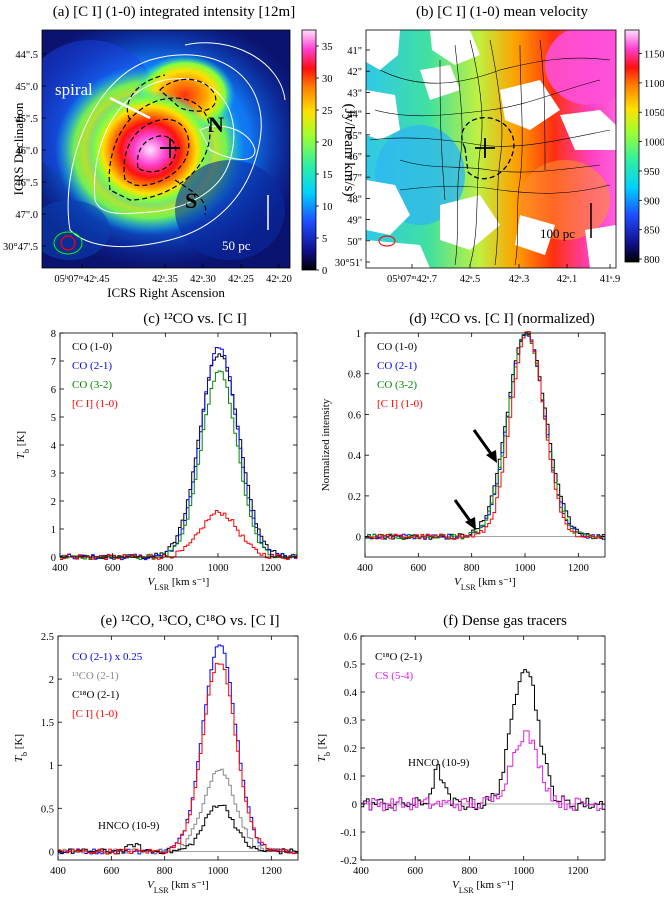 Image resolution: width=664 pixels, height=907 pixels. What do you see at coordinates (354, 178) in the screenshot?
I see `map-b-ytick: 47"` at bounding box center [354, 178].